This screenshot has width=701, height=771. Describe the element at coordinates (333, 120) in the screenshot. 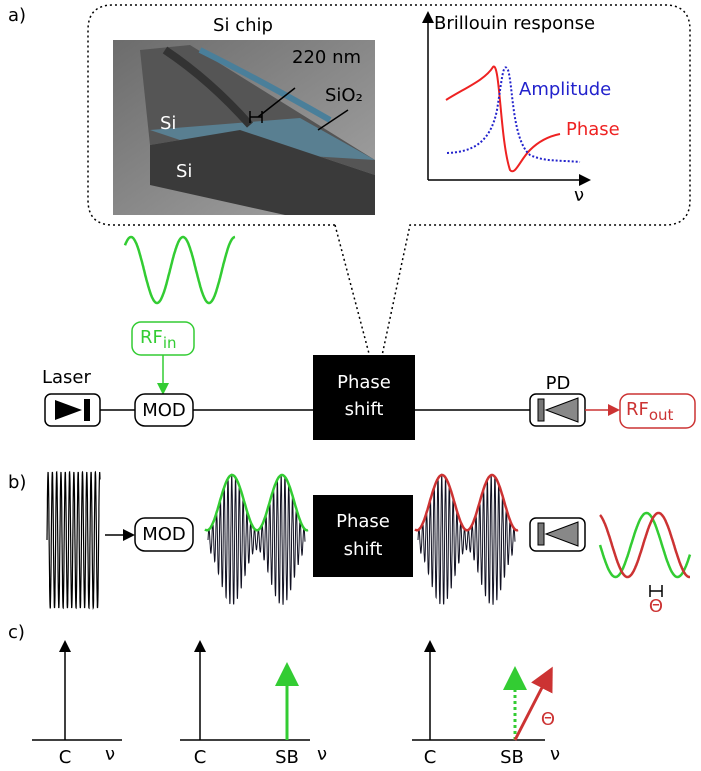

I see `oxide-pointer` at that location.